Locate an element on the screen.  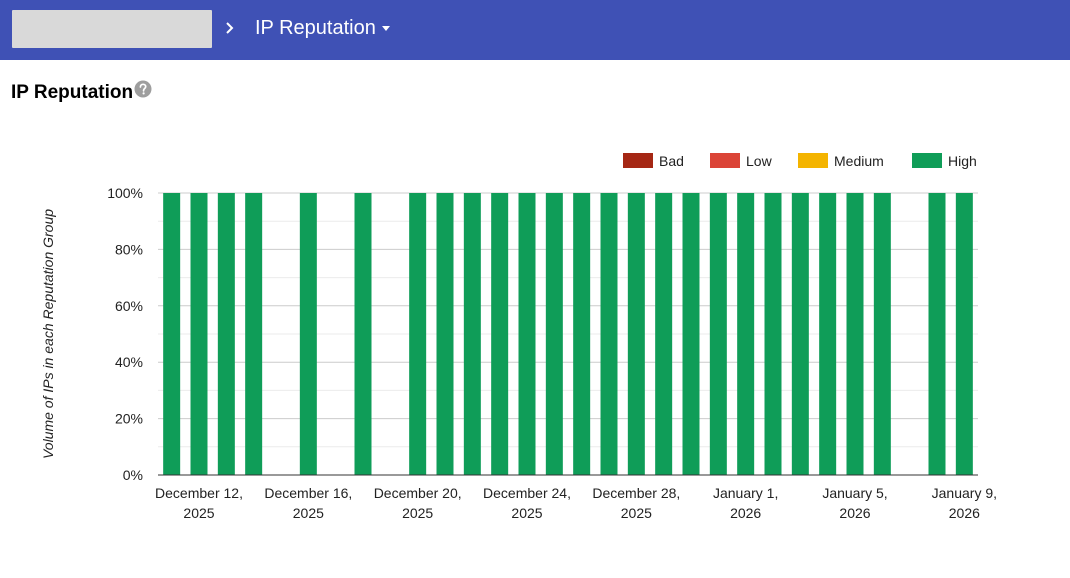
y-tick-label: 40% is located at coordinates (129, 362).